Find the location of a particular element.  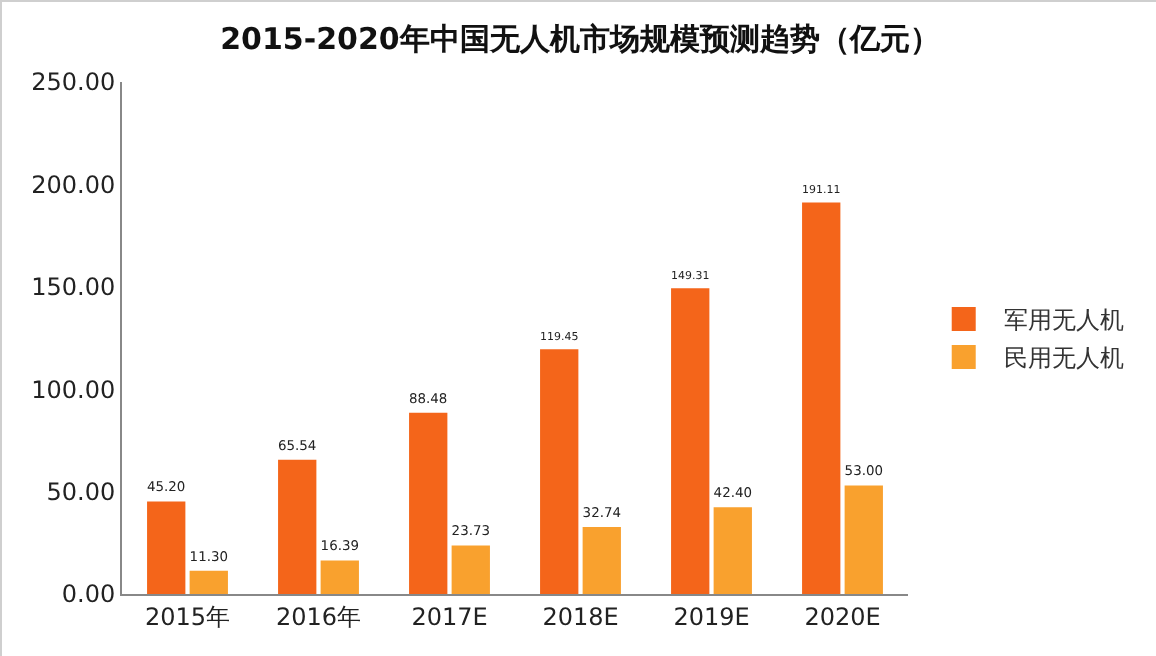

x-tick-label: 2017E is located at coordinates (449, 616).